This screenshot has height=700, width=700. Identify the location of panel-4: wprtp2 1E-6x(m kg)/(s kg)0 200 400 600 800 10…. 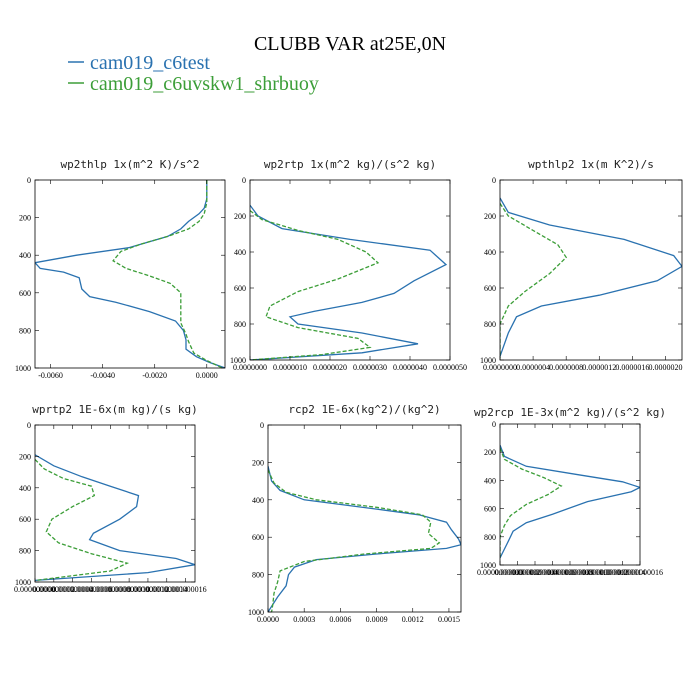
(110, 498).